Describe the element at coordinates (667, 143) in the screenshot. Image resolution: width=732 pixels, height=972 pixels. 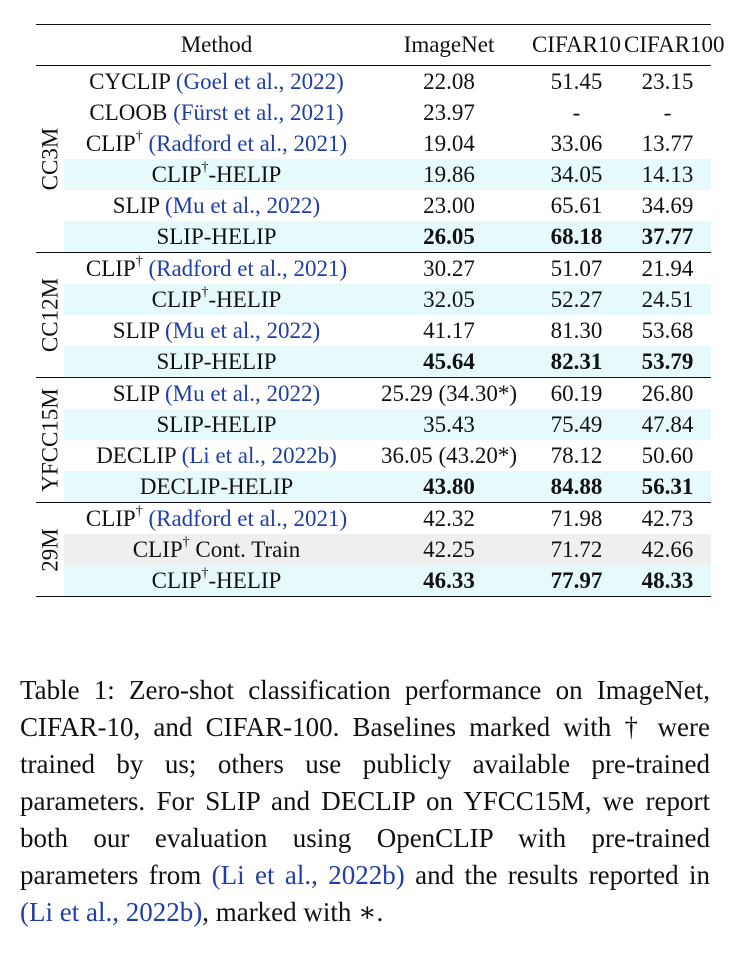
I see `cifar100-score: 13.77` at that location.